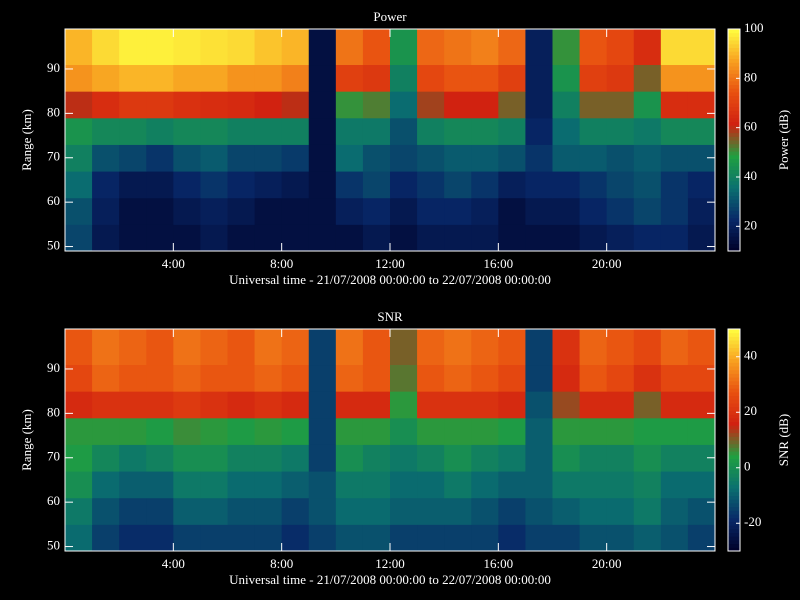 This screenshot has width=800, height=600. I want to click on y-tick-label: 80, so click(53, 111).